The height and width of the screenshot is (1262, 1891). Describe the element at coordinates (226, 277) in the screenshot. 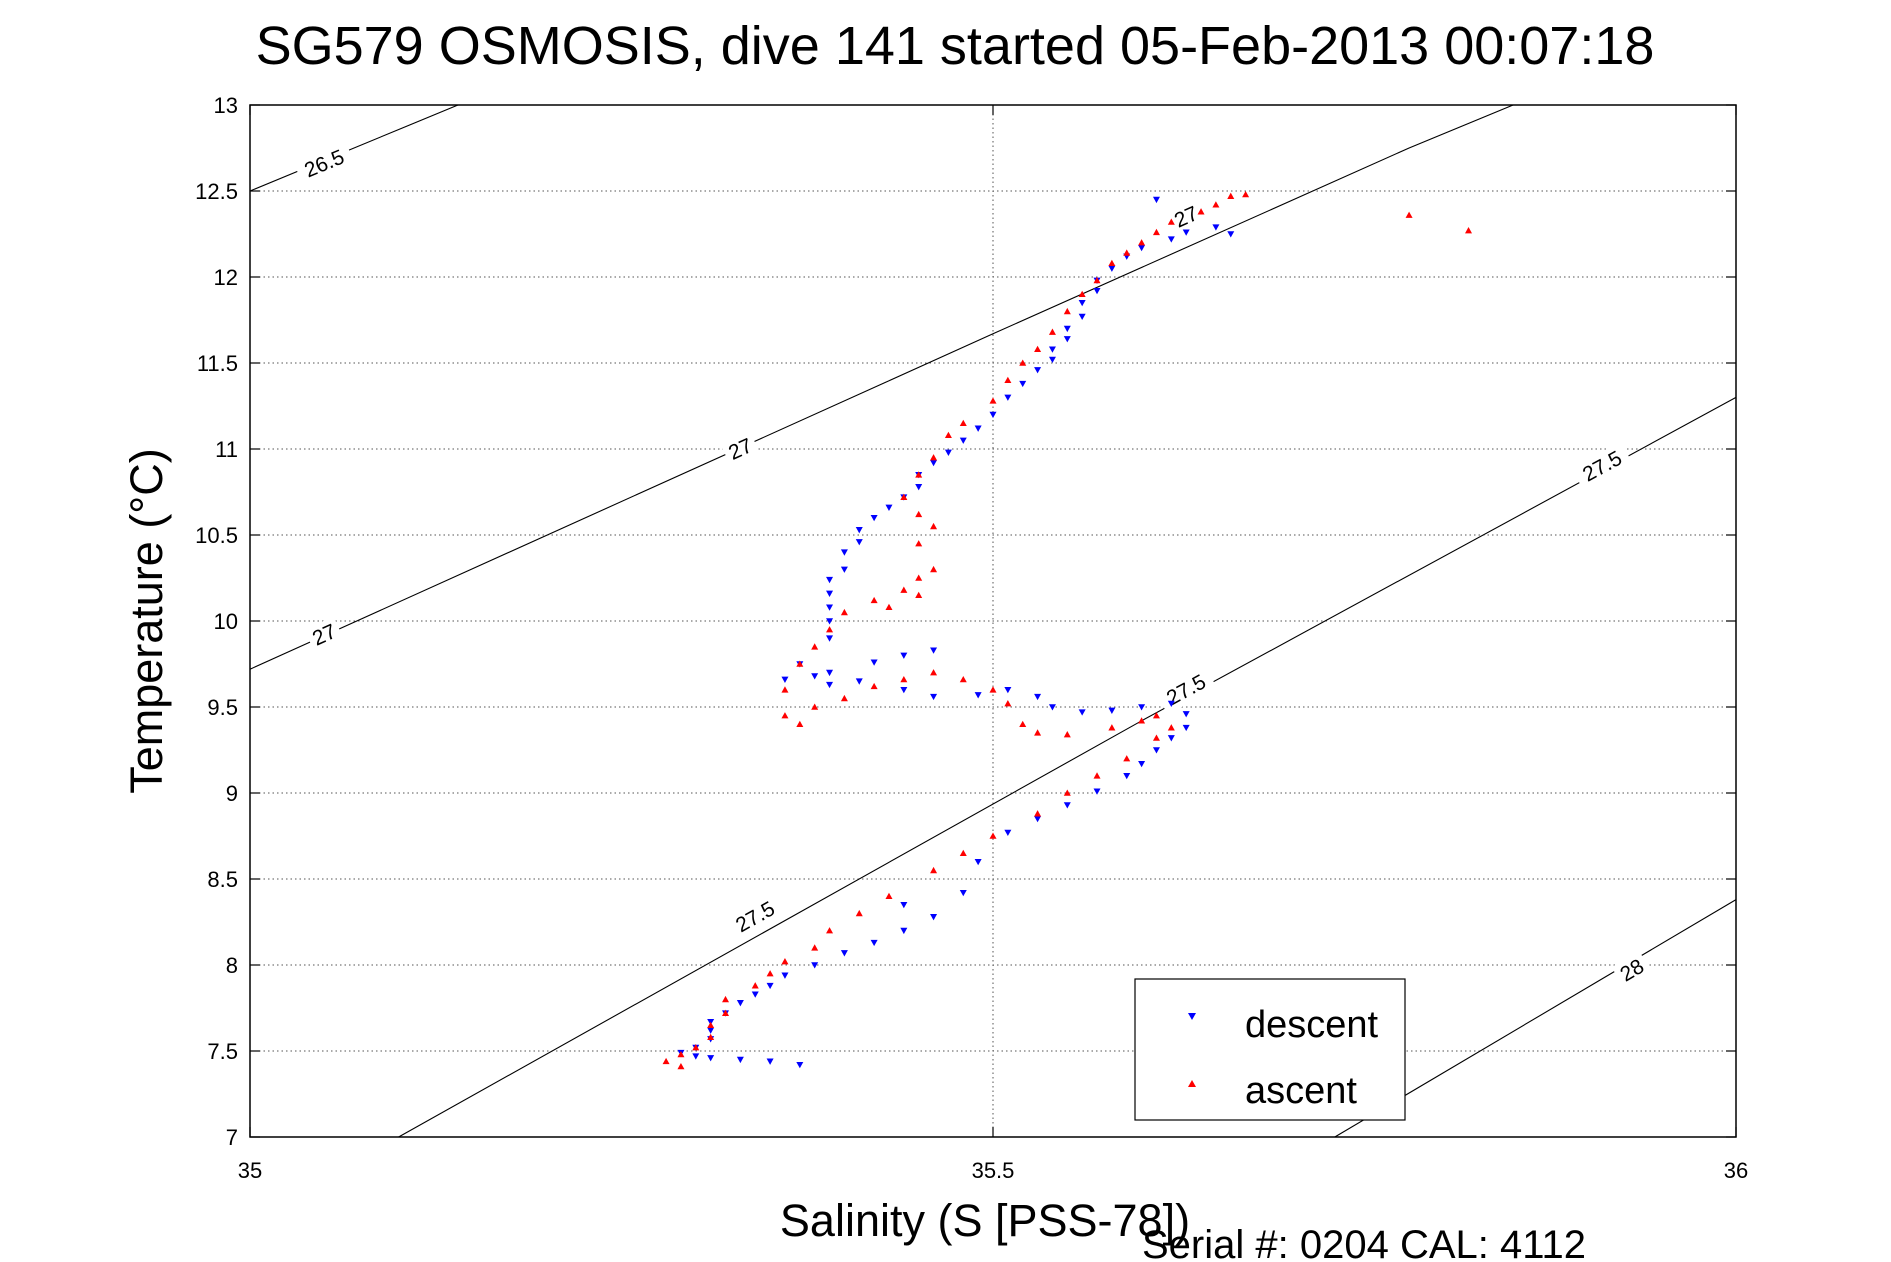

I see `y-tick-label: 12` at that location.